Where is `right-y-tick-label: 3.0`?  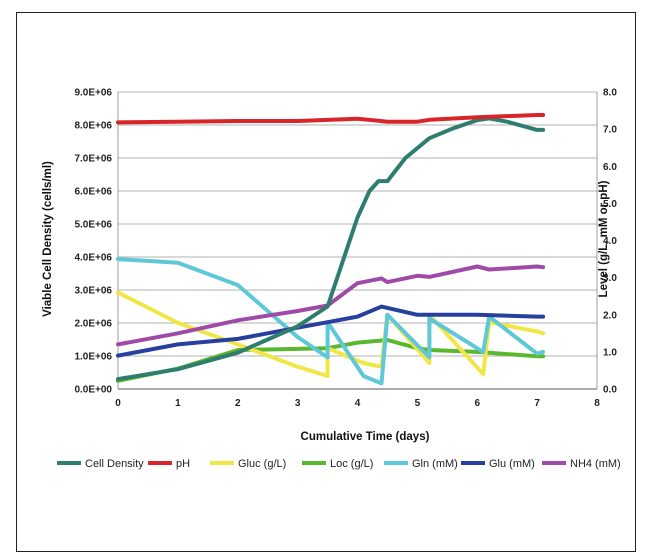
right-y-tick-label: 3.0 is located at coordinates (610, 278).